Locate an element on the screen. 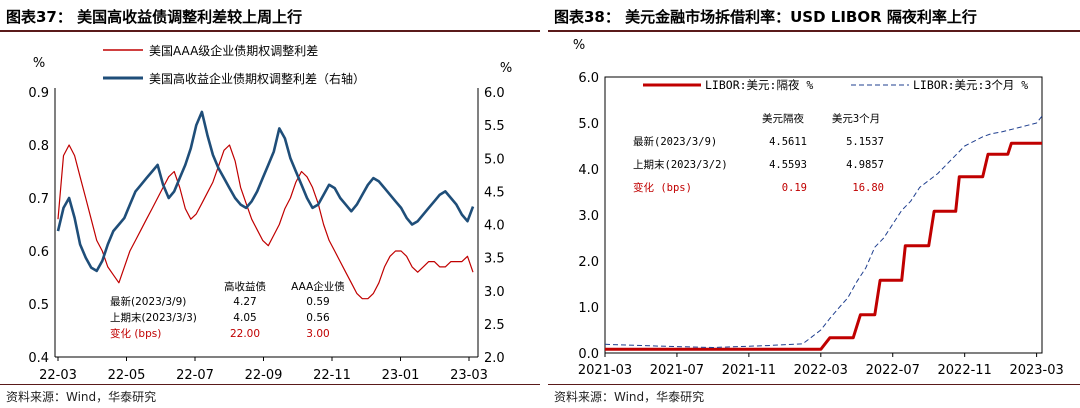  left-source: 资料来源：Wind，华泰研究 is located at coordinates (81, 397).